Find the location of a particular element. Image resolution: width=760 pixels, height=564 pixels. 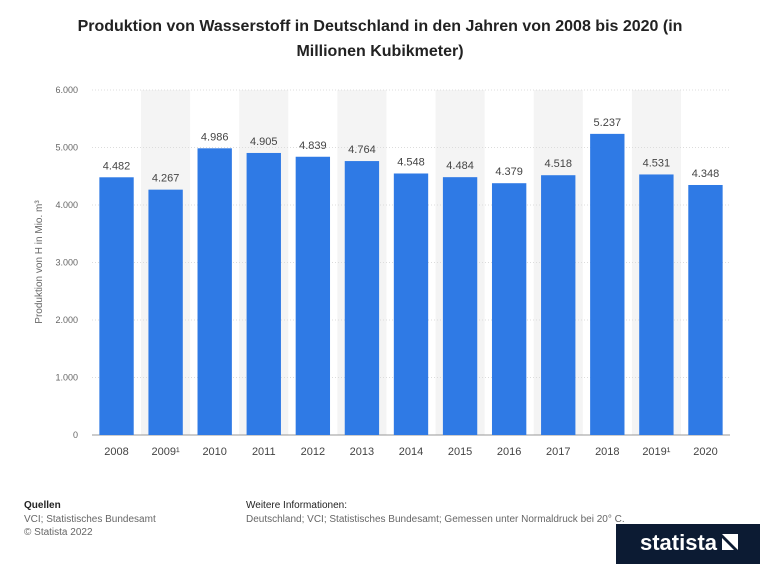

x-tick-label: 2012 is located at coordinates (313, 452).